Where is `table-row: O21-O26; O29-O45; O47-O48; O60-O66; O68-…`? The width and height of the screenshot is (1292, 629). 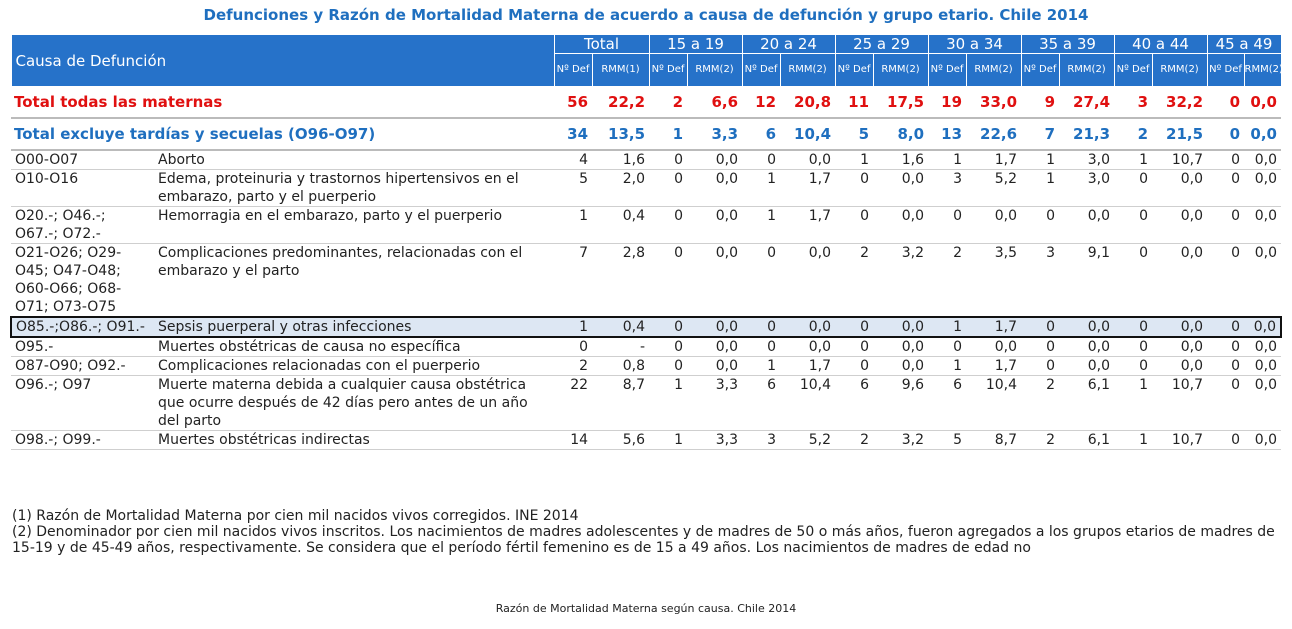
table-row: O21-O26; O29-O45; O47-O48; O60-O66; O68-… is located at coordinates (646, 280).